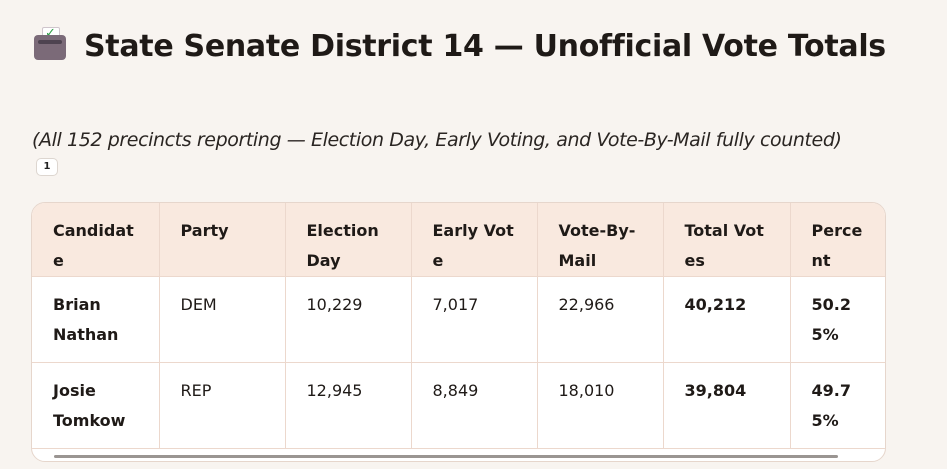 Image resolution: width=947 pixels, height=469 pixels. I want to click on header-candidate: Candidate, so click(96, 240).